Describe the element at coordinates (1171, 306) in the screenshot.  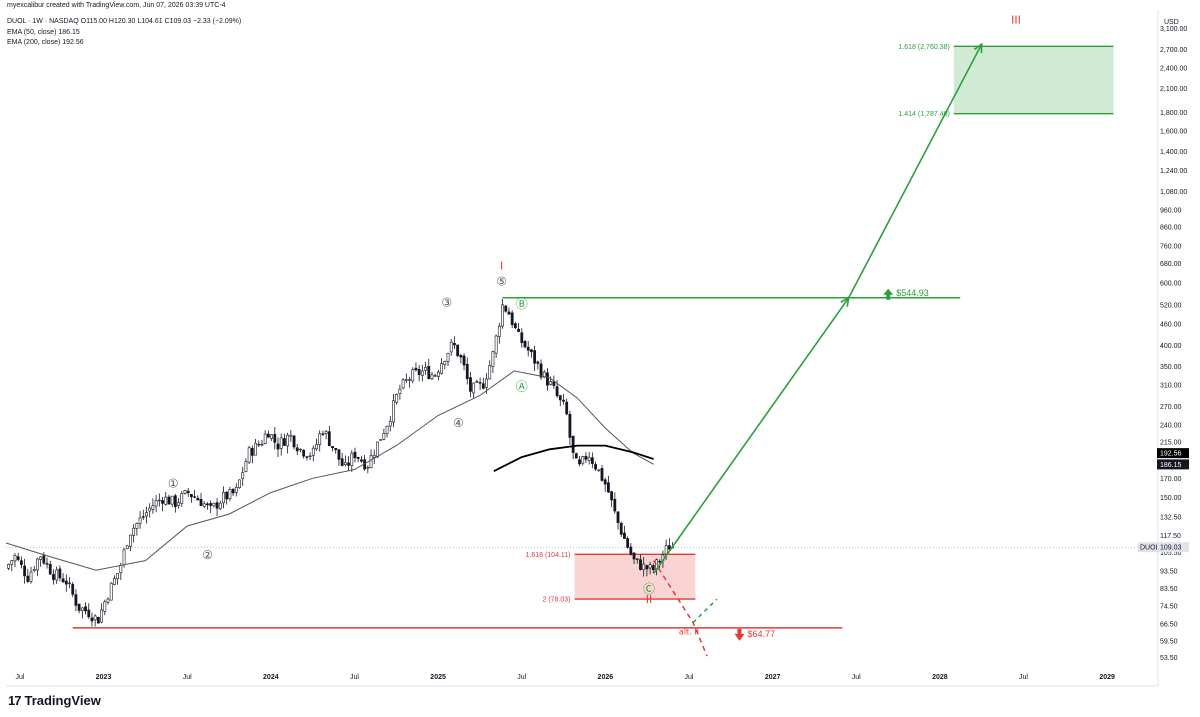
I see `y-tick-label: 520.00` at that location.